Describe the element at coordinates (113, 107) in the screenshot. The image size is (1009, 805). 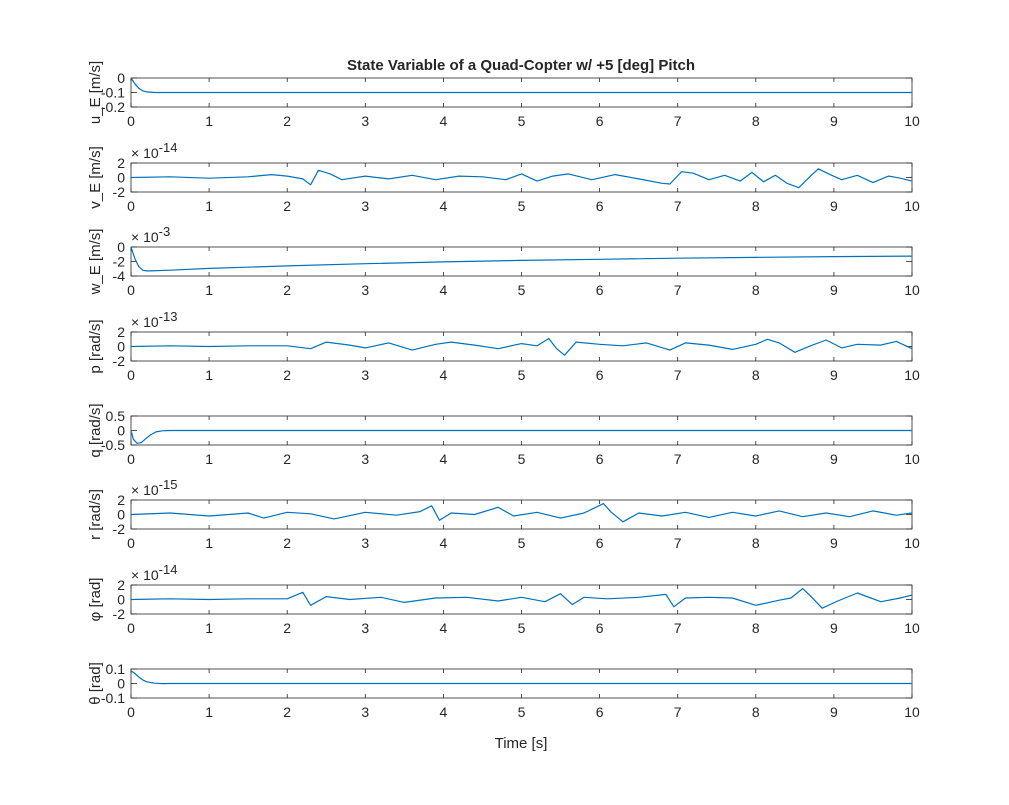
I see `y-tick-label: -0.2` at that location.